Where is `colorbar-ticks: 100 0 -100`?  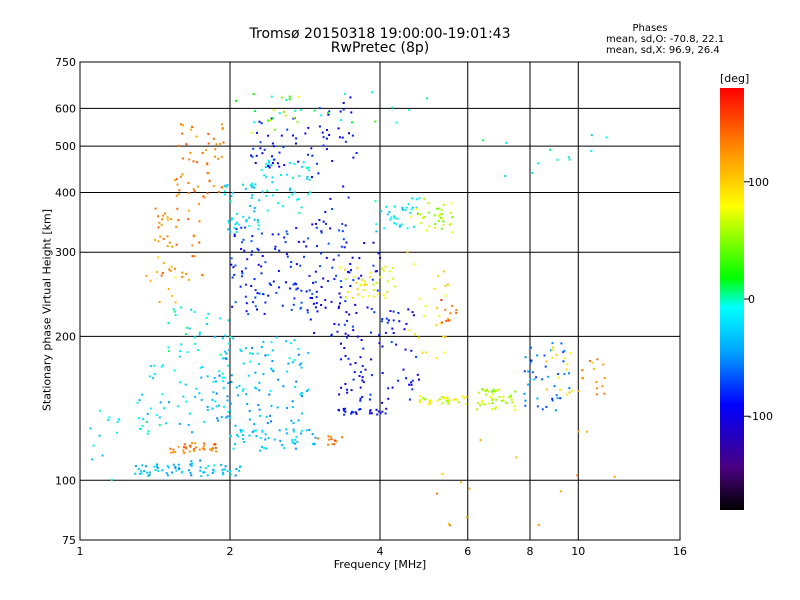
colorbar-ticks: 100 0 -100 is located at coordinates (758, 299).